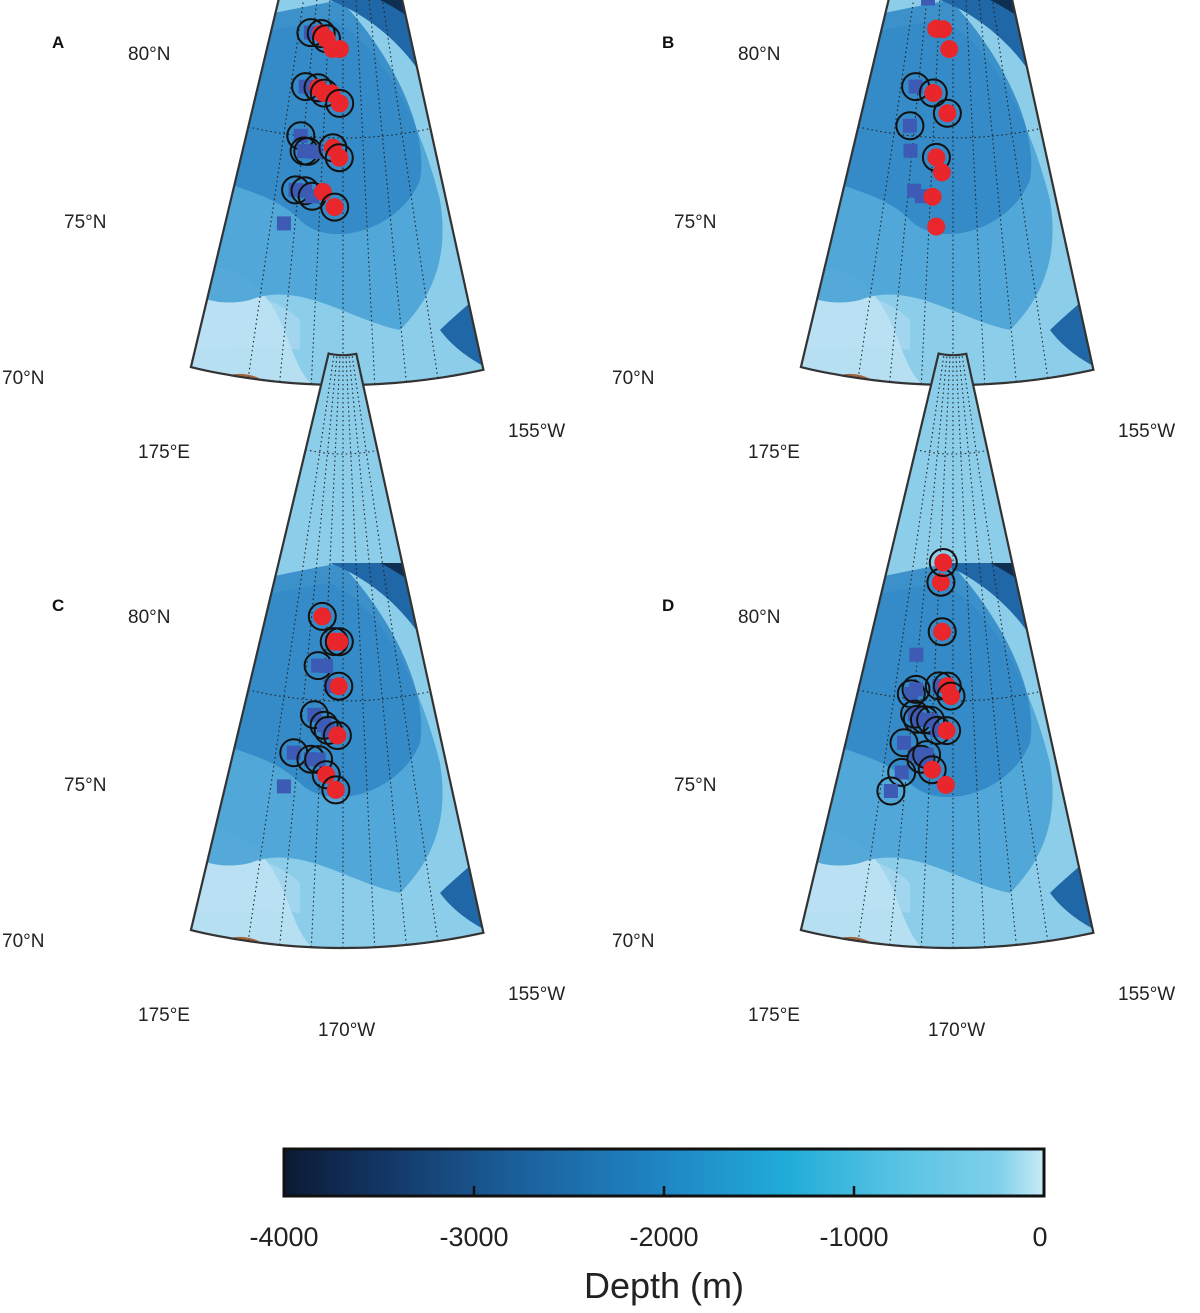 The height and width of the screenshot is (1313, 1200). Describe the element at coordinates (663, 1237) in the screenshot. I see `colorbar-tick-label: -2000` at that location.